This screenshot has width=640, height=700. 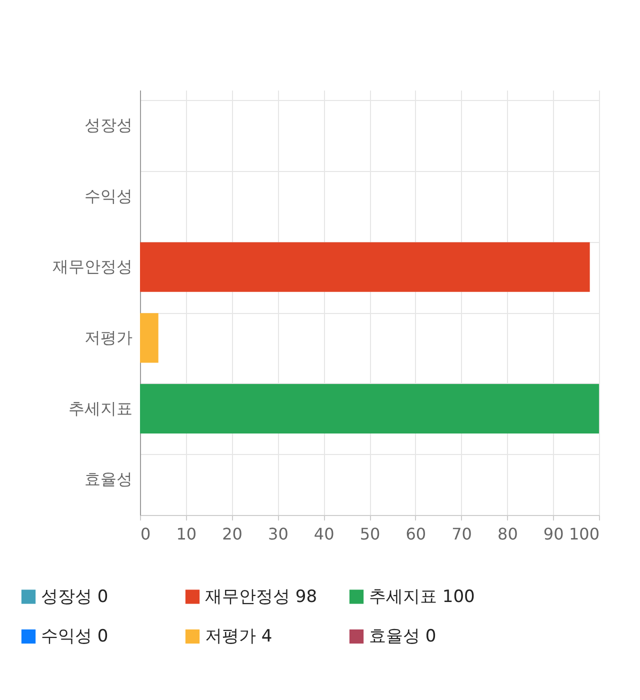 What do you see at coordinates (422, 596) in the screenshot?
I see `legend-label: 추세지표 100` at bounding box center [422, 596].